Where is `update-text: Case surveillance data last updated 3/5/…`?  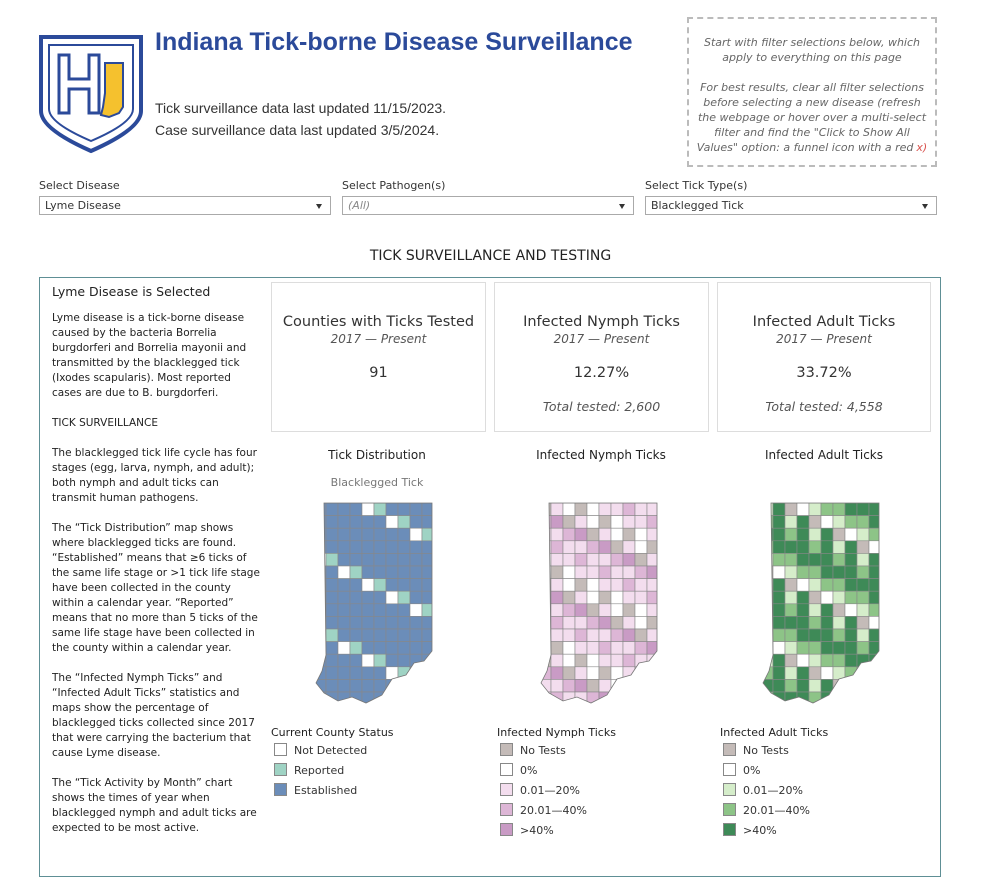
update-text: Case surveillance data last updated 3/5/… is located at coordinates (297, 130).